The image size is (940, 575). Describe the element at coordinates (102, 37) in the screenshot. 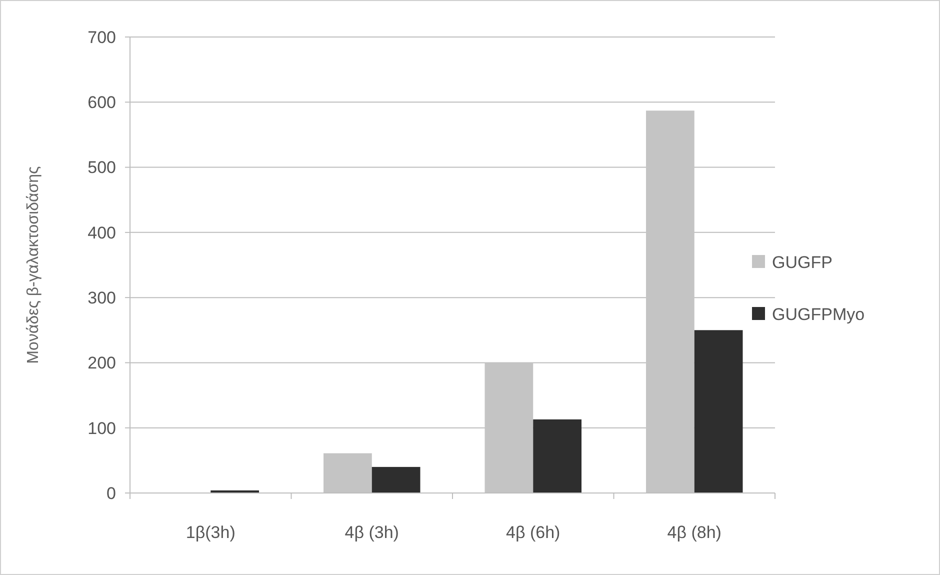

I see `y-tick-label: 700` at that location.